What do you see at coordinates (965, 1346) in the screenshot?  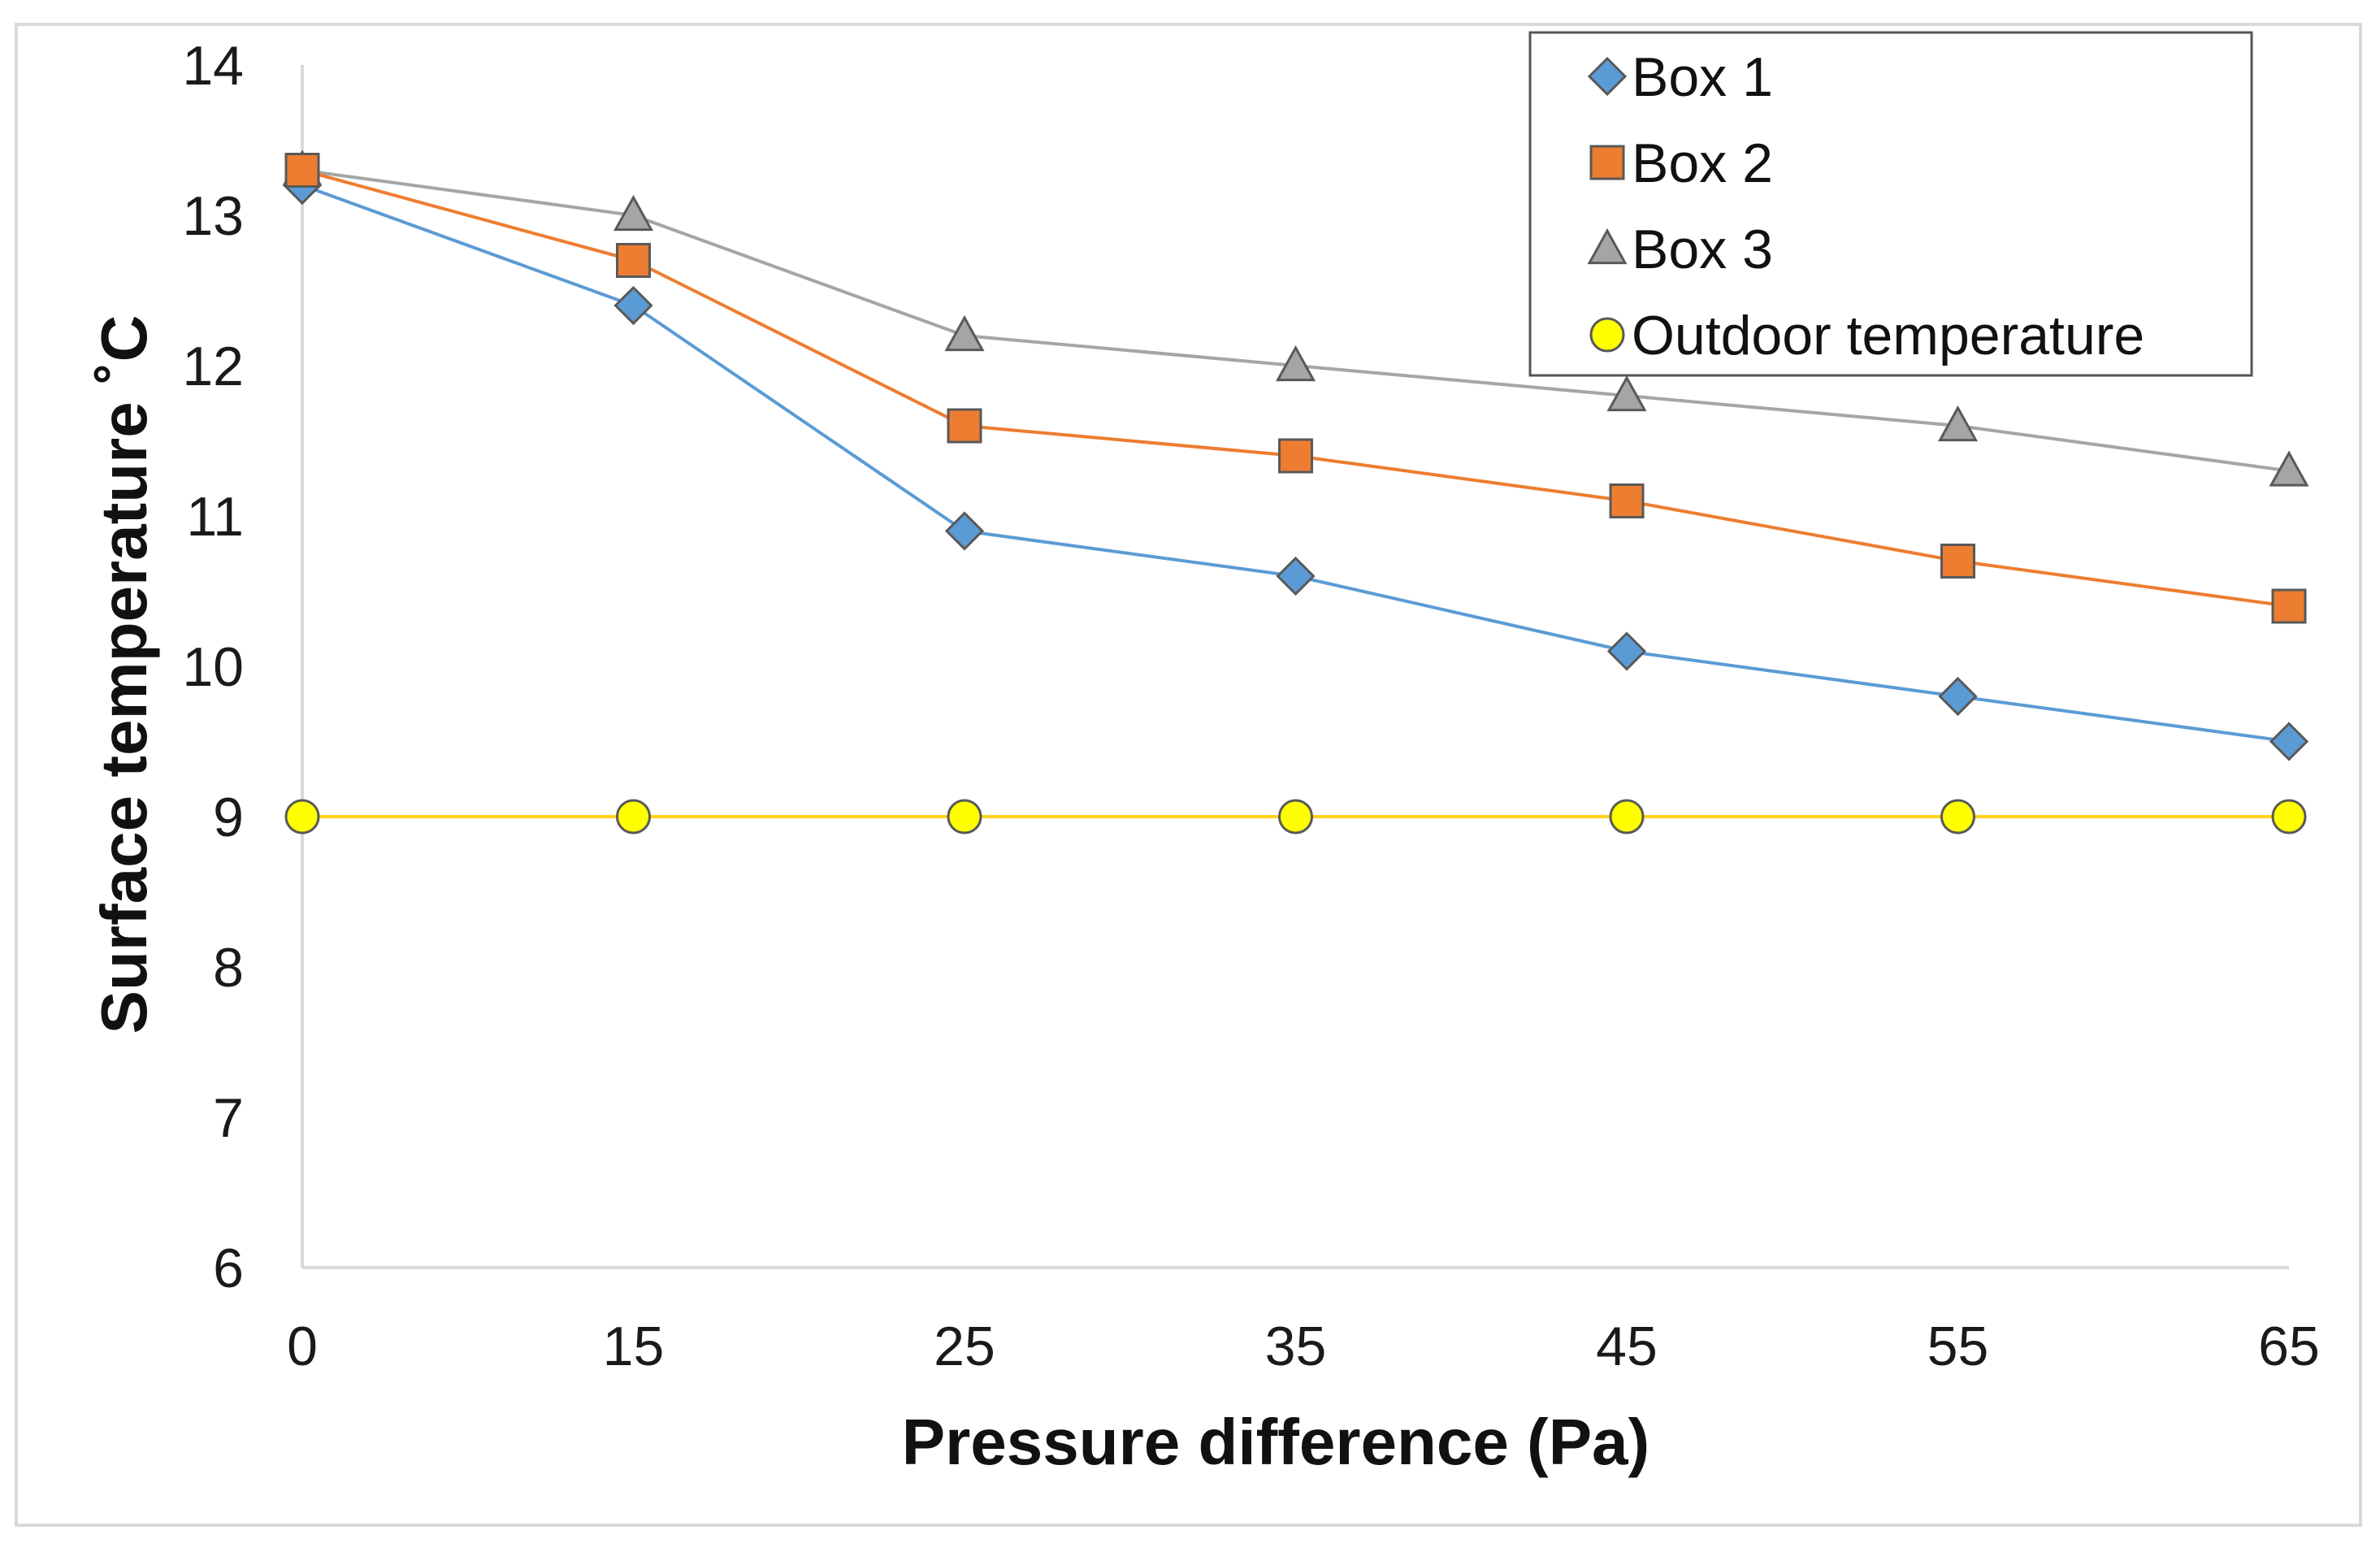 I see `x-tick-label: 25` at bounding box center [965, 1346].